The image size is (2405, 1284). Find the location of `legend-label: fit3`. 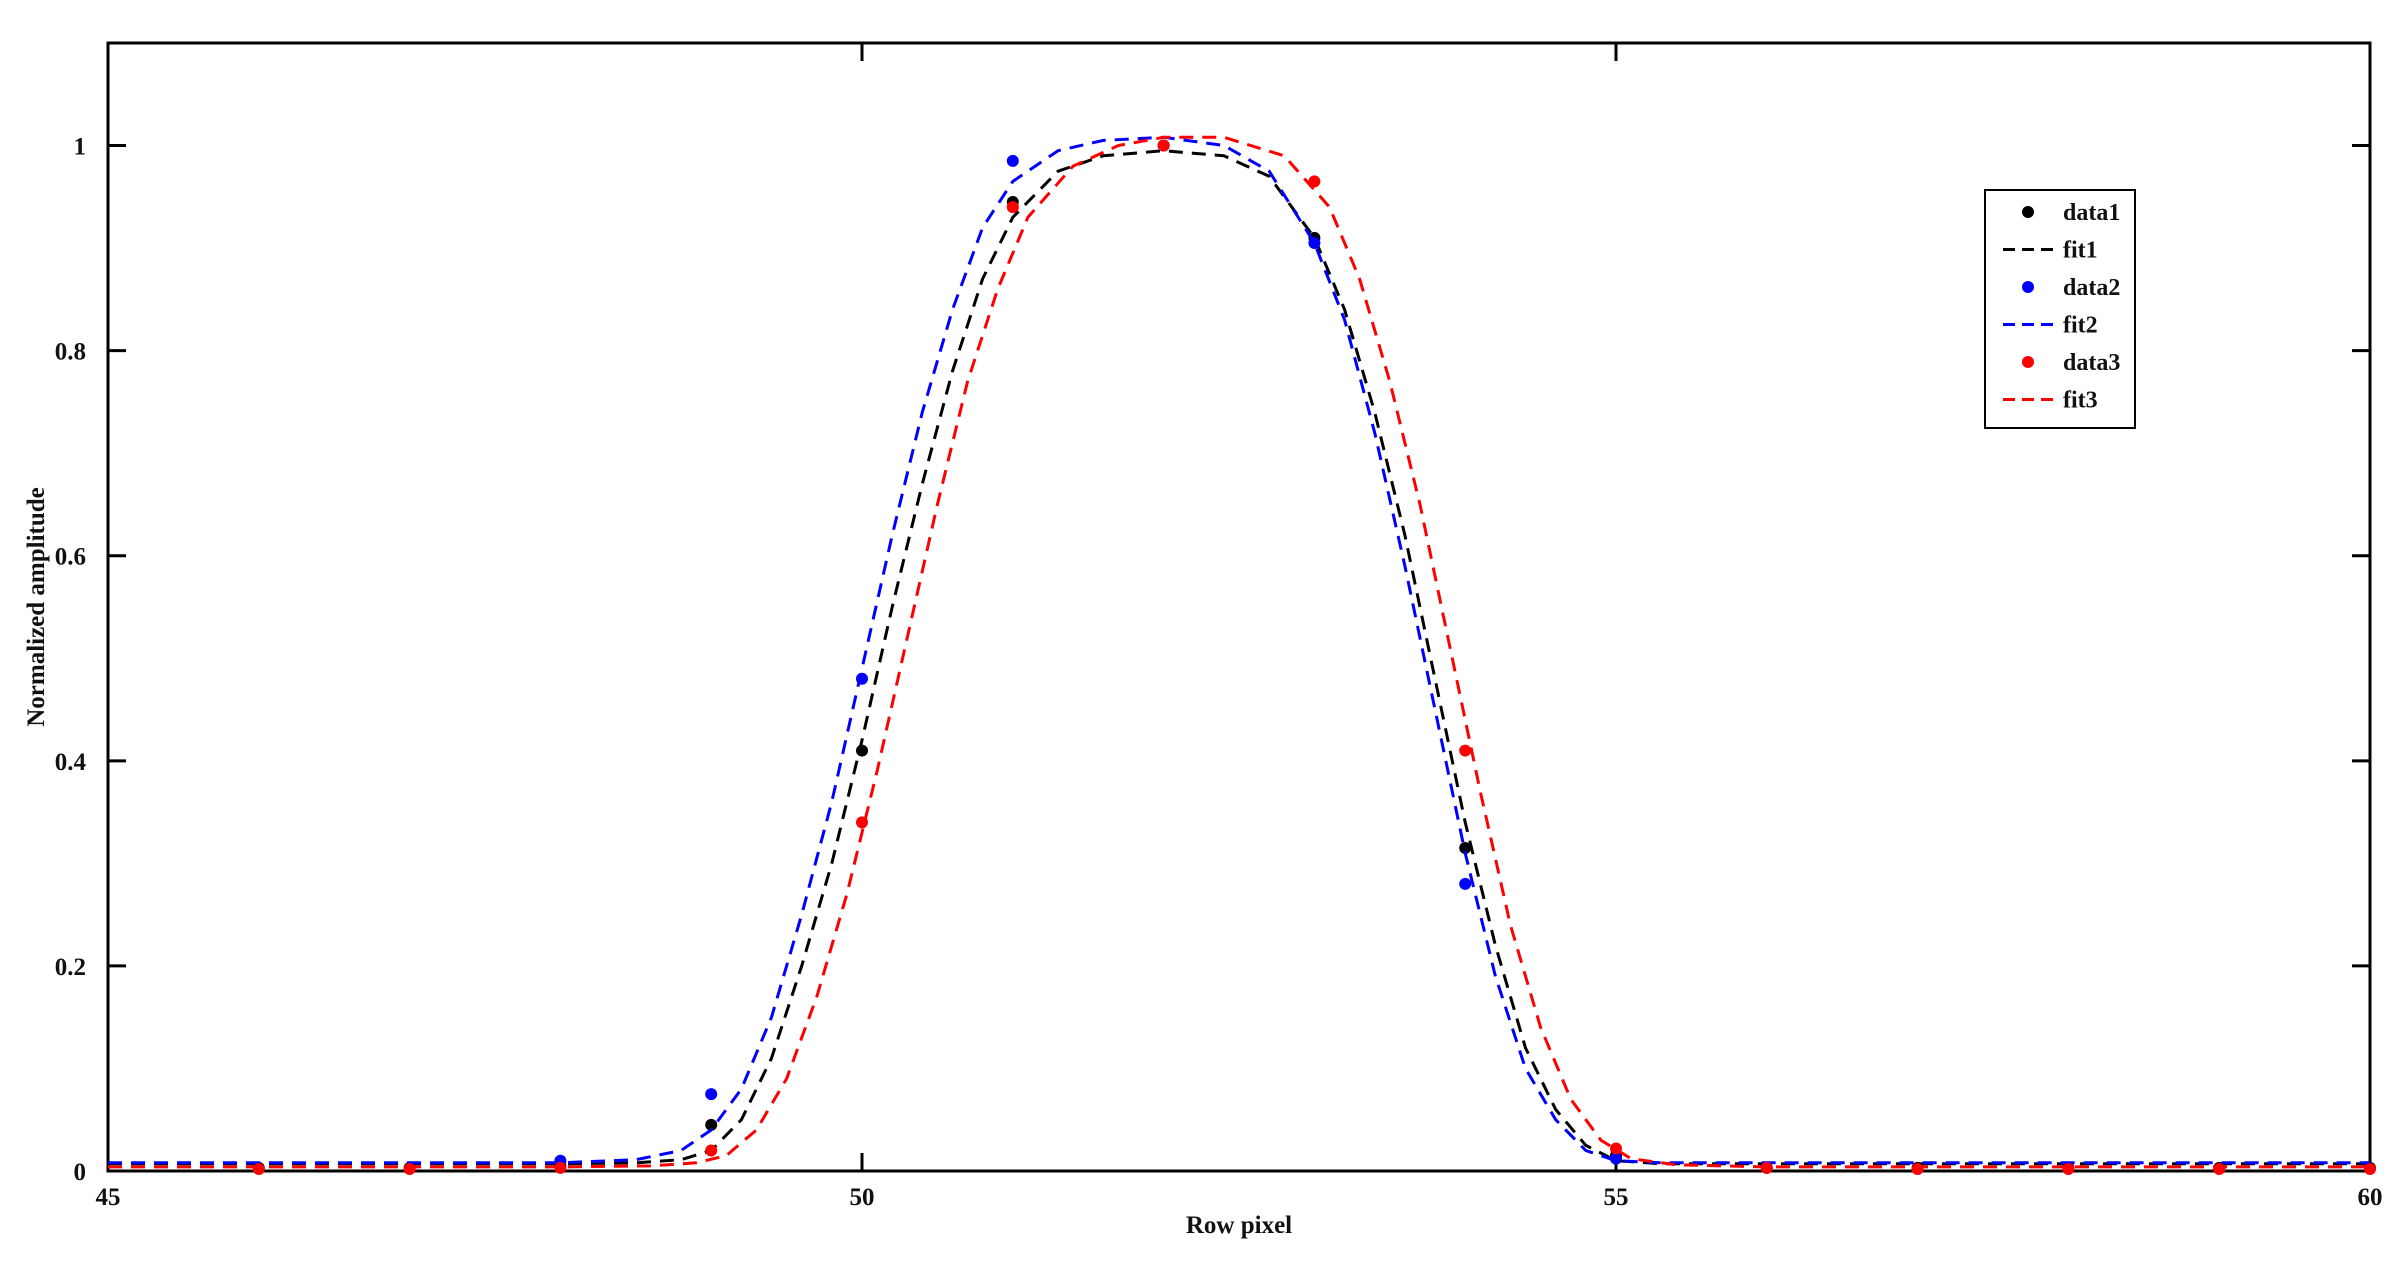

legend-label: fit3 is located at coordinates (2080, 401).